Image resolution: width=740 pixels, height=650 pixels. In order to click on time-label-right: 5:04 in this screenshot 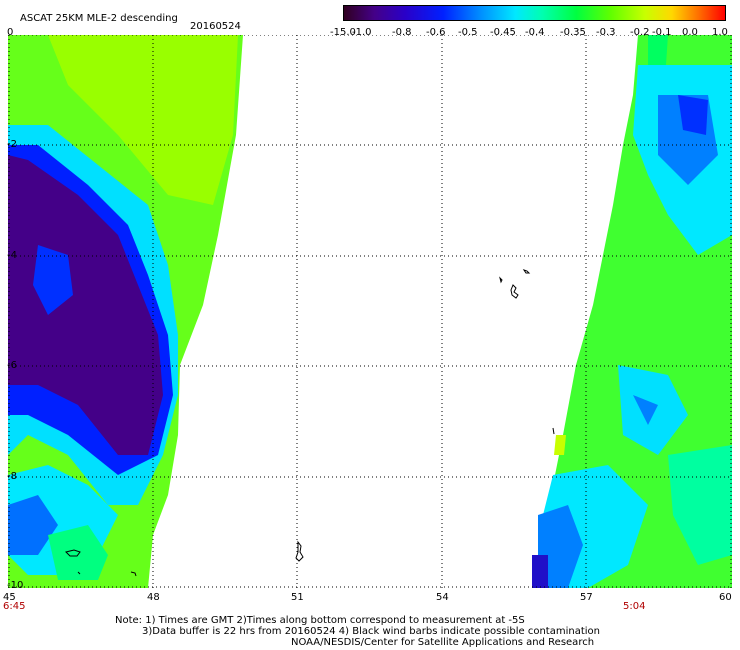, I will do `click(634, 606)`.